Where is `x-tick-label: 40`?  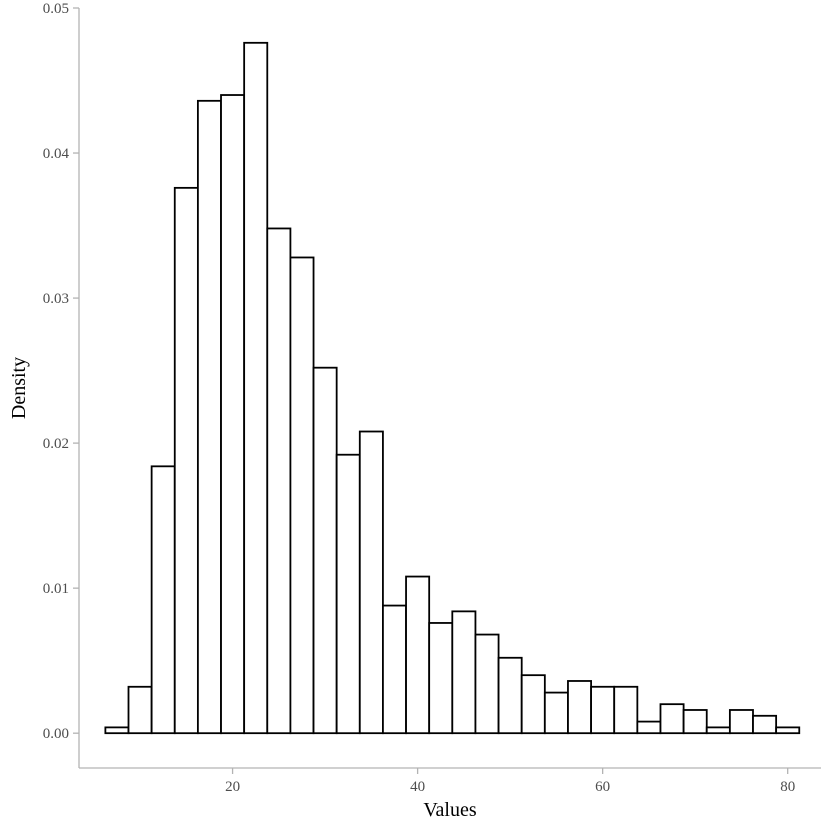
x-tick-label: 40 is located at coordinates (417, 787).